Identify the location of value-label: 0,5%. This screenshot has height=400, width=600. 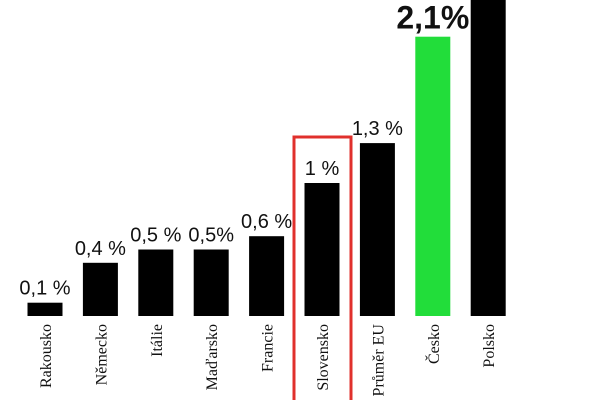
(211, 236).